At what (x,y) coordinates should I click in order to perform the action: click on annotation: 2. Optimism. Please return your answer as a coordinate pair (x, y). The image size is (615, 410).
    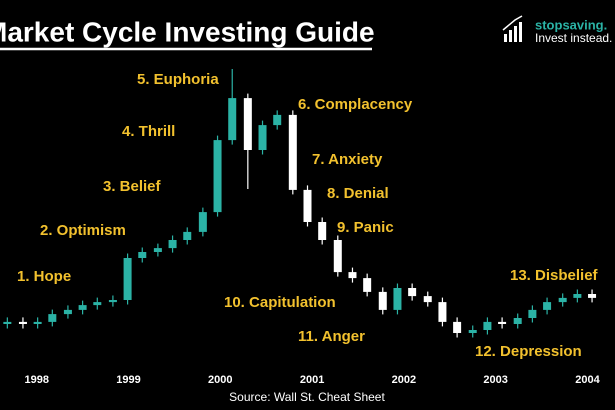
    Looking at the image, I should click on (83, 230).